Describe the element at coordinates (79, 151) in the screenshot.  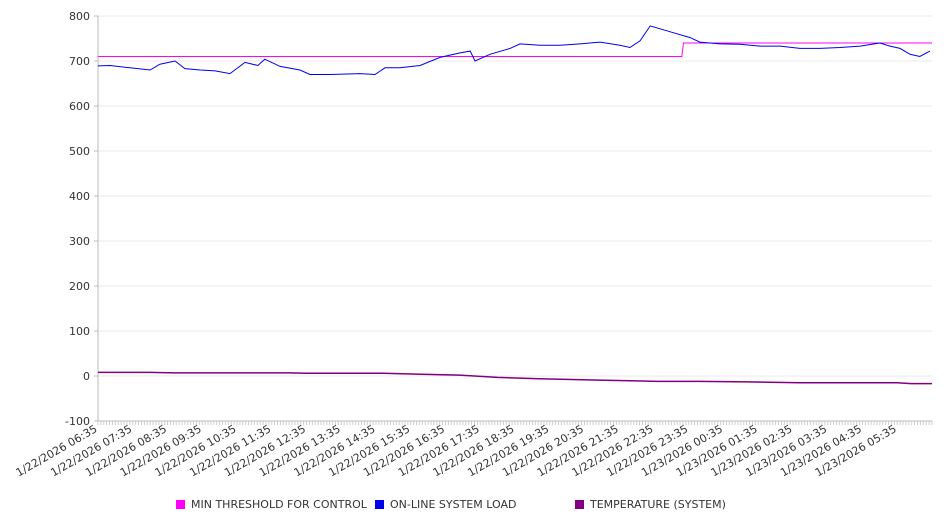
I see `y-tick-label: 500` at that location.